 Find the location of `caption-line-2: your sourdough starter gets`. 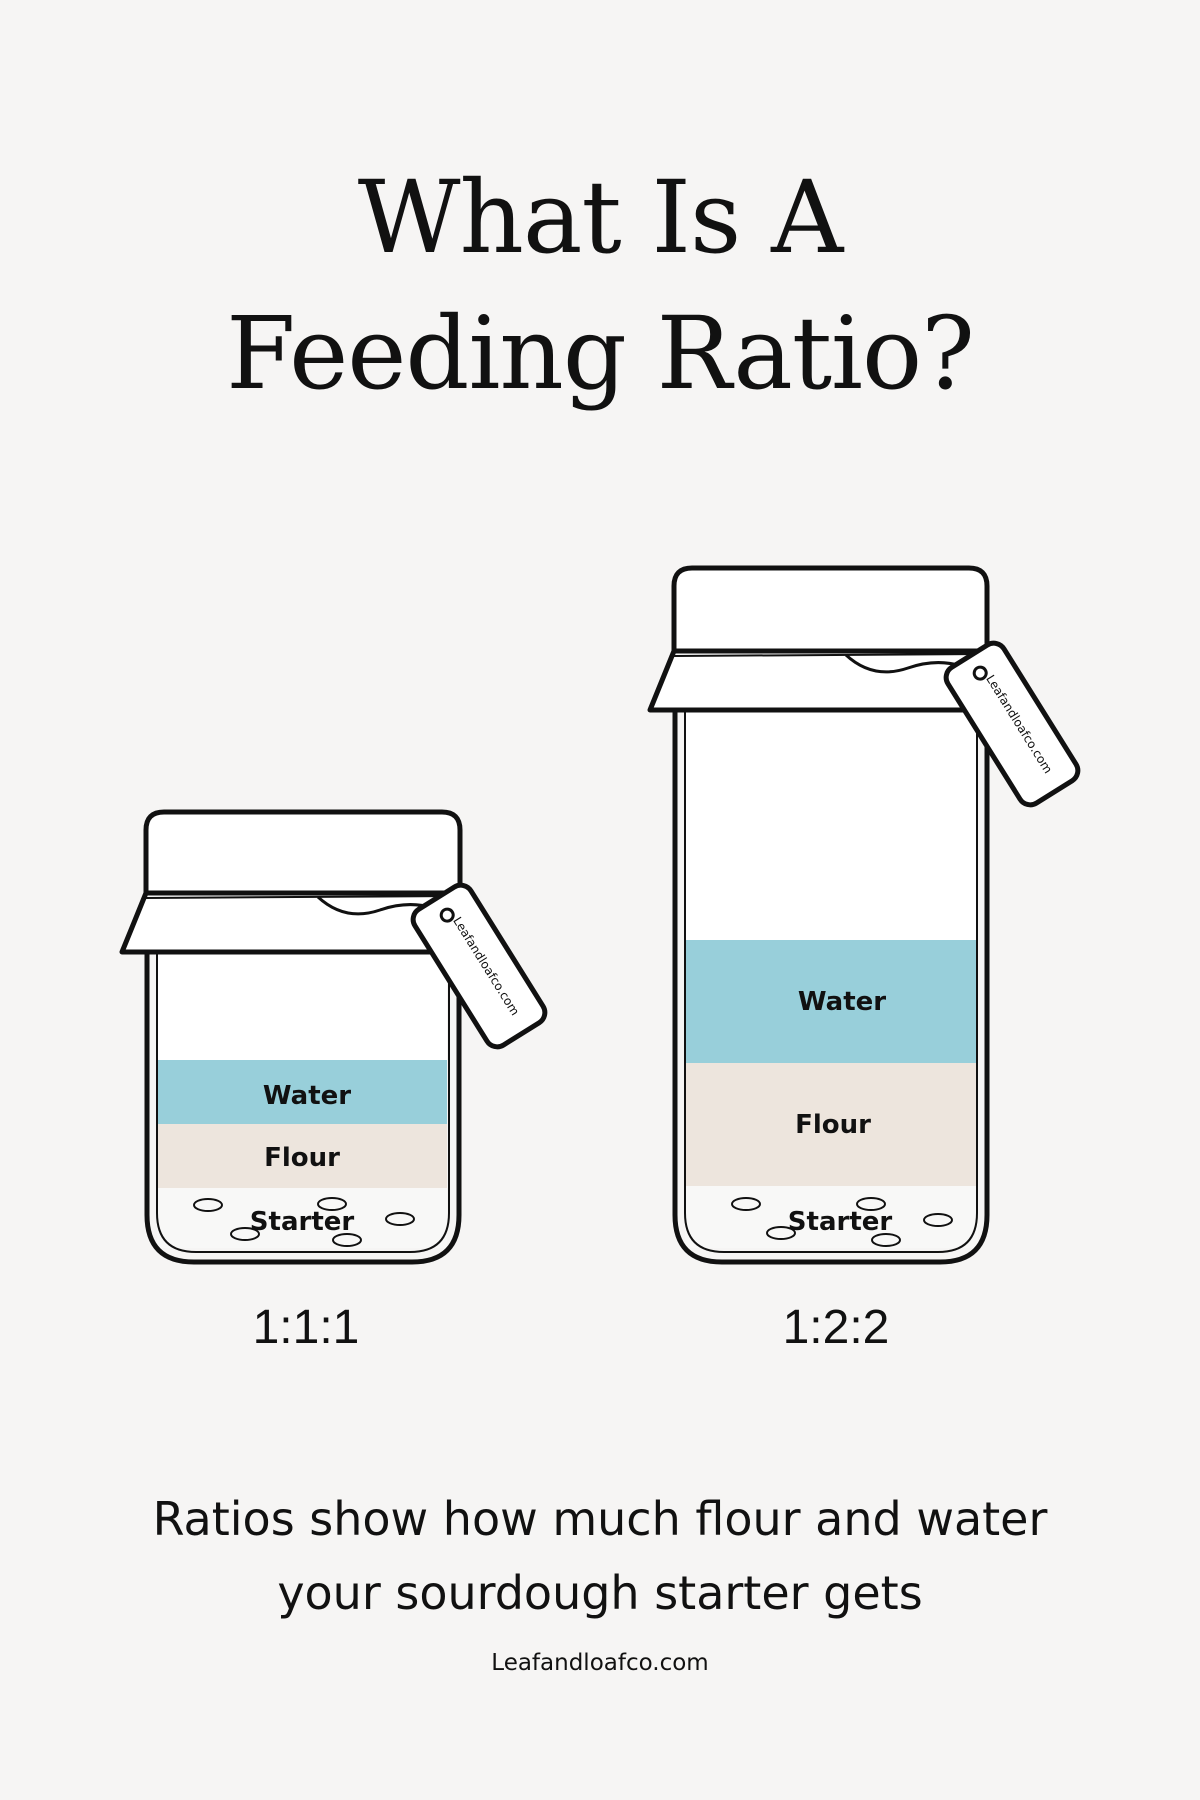

caption-line-2: your sourdough starter gets is located at coordinates (600, 1593).